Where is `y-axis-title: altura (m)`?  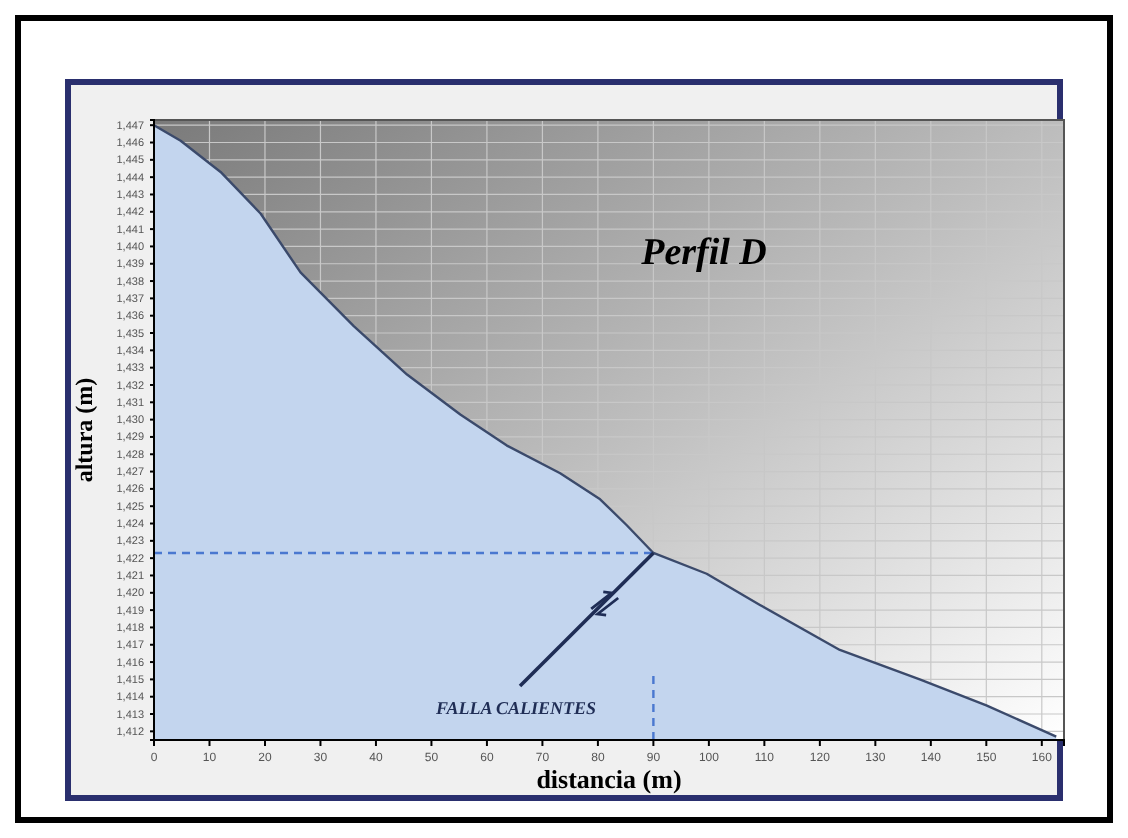 y-axis-title: altura (m) is located at coordinates (84, 430).